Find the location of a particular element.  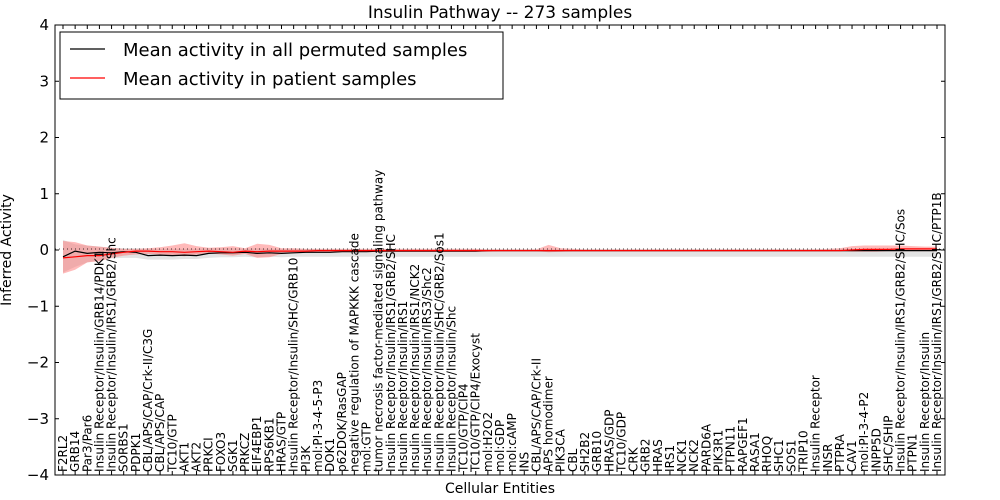

x-tick-label: Insulin Receptor/Insulin/Shc is located at coordinates (451, 389).